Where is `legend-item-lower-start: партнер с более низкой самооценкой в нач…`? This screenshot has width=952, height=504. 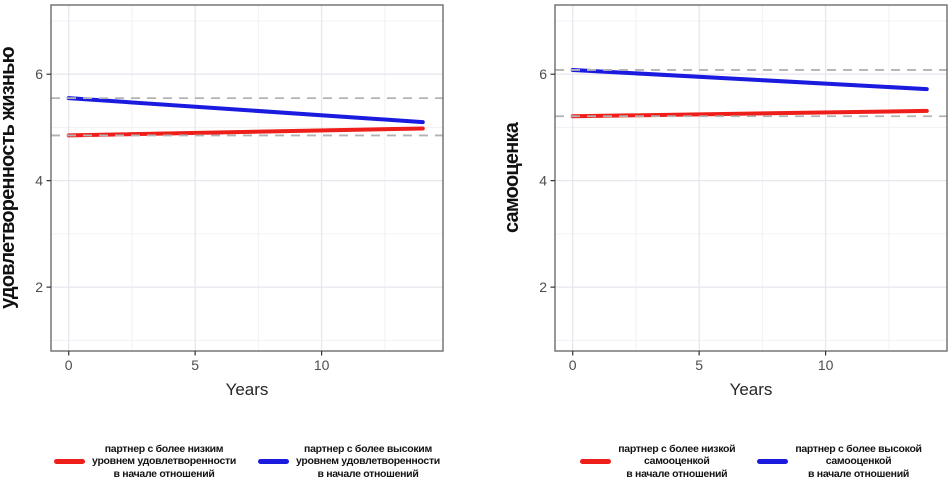 legend-item-lower-start: партнер с более низкой самооценкой в нач… is located at coordinates (658, 461).